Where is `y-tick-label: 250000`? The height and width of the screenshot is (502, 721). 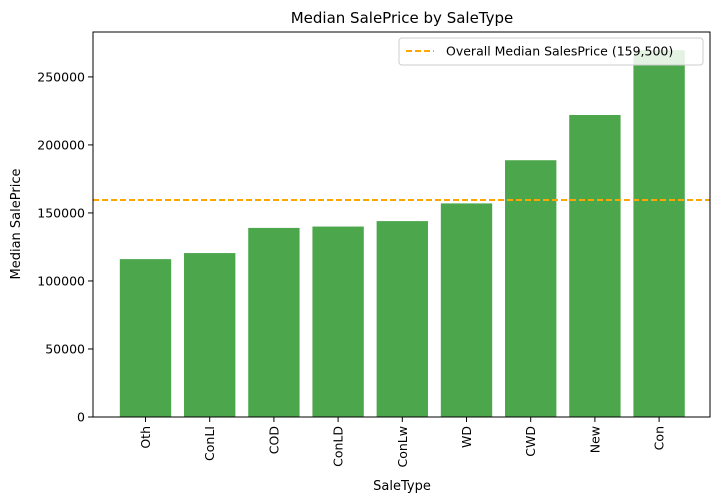 y-tick-label: 250000 is located at coordinates (61, 76).